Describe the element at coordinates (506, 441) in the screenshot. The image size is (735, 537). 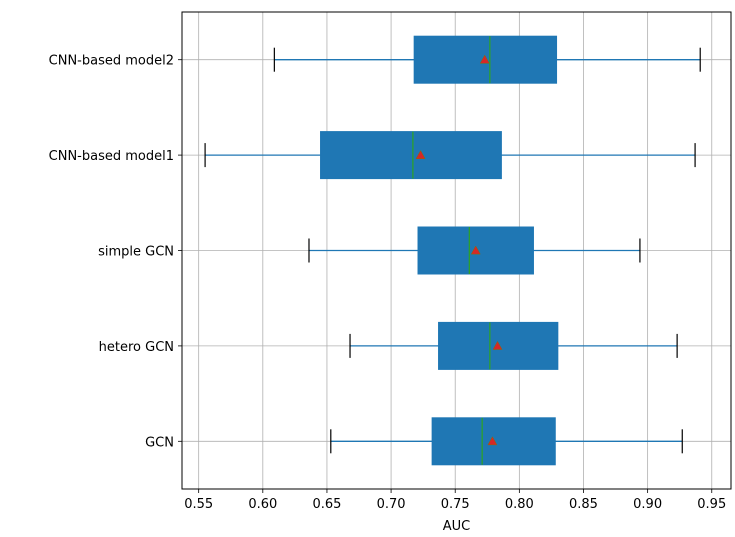
I see `box-gcn` at that location.